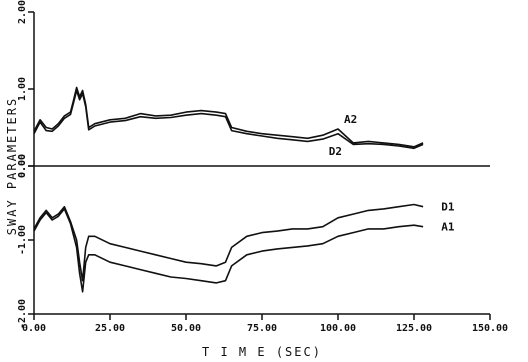 This screenshot has width=528, height=362. Describe the element at coordinates (22, 89) in the screenshot. I see `y-tick-label: 1.00` at that location.